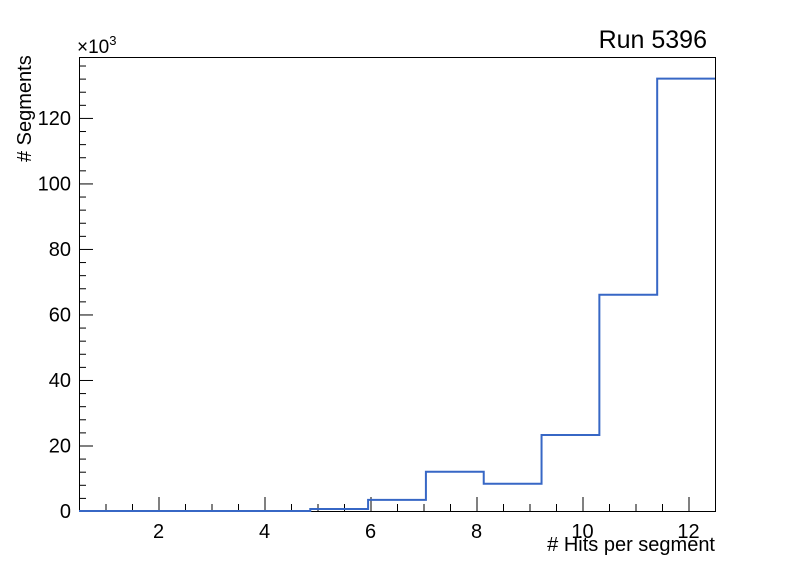  Describe the element at coordinates (93, 47) in the screenshot. I see `y-axis-multiplier-base: ×10` at that location.